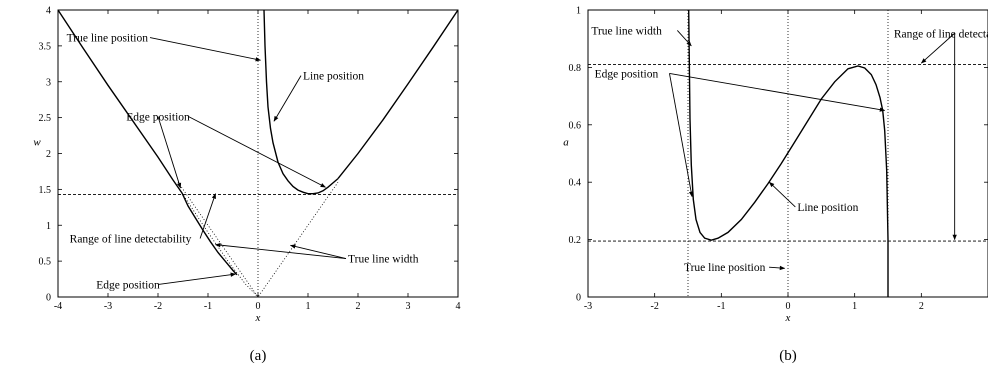 The height and width of the screenshot is (372, 988). Describe the element at coordinates (45, 46) in the screenshot. I see `y-tick-label: 3.5` at that location.